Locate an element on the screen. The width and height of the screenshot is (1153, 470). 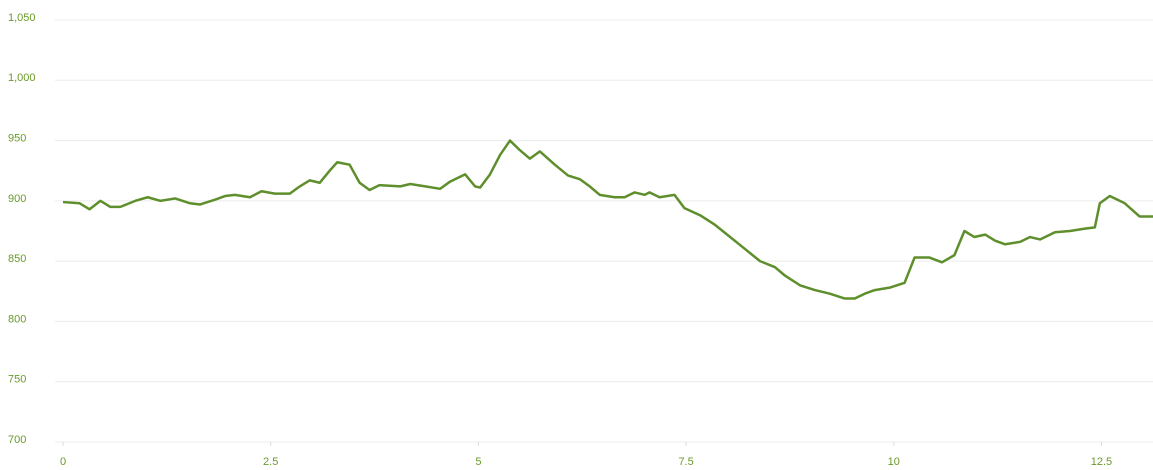
x-tick-label: 5 is located at coordinates (478, 462).